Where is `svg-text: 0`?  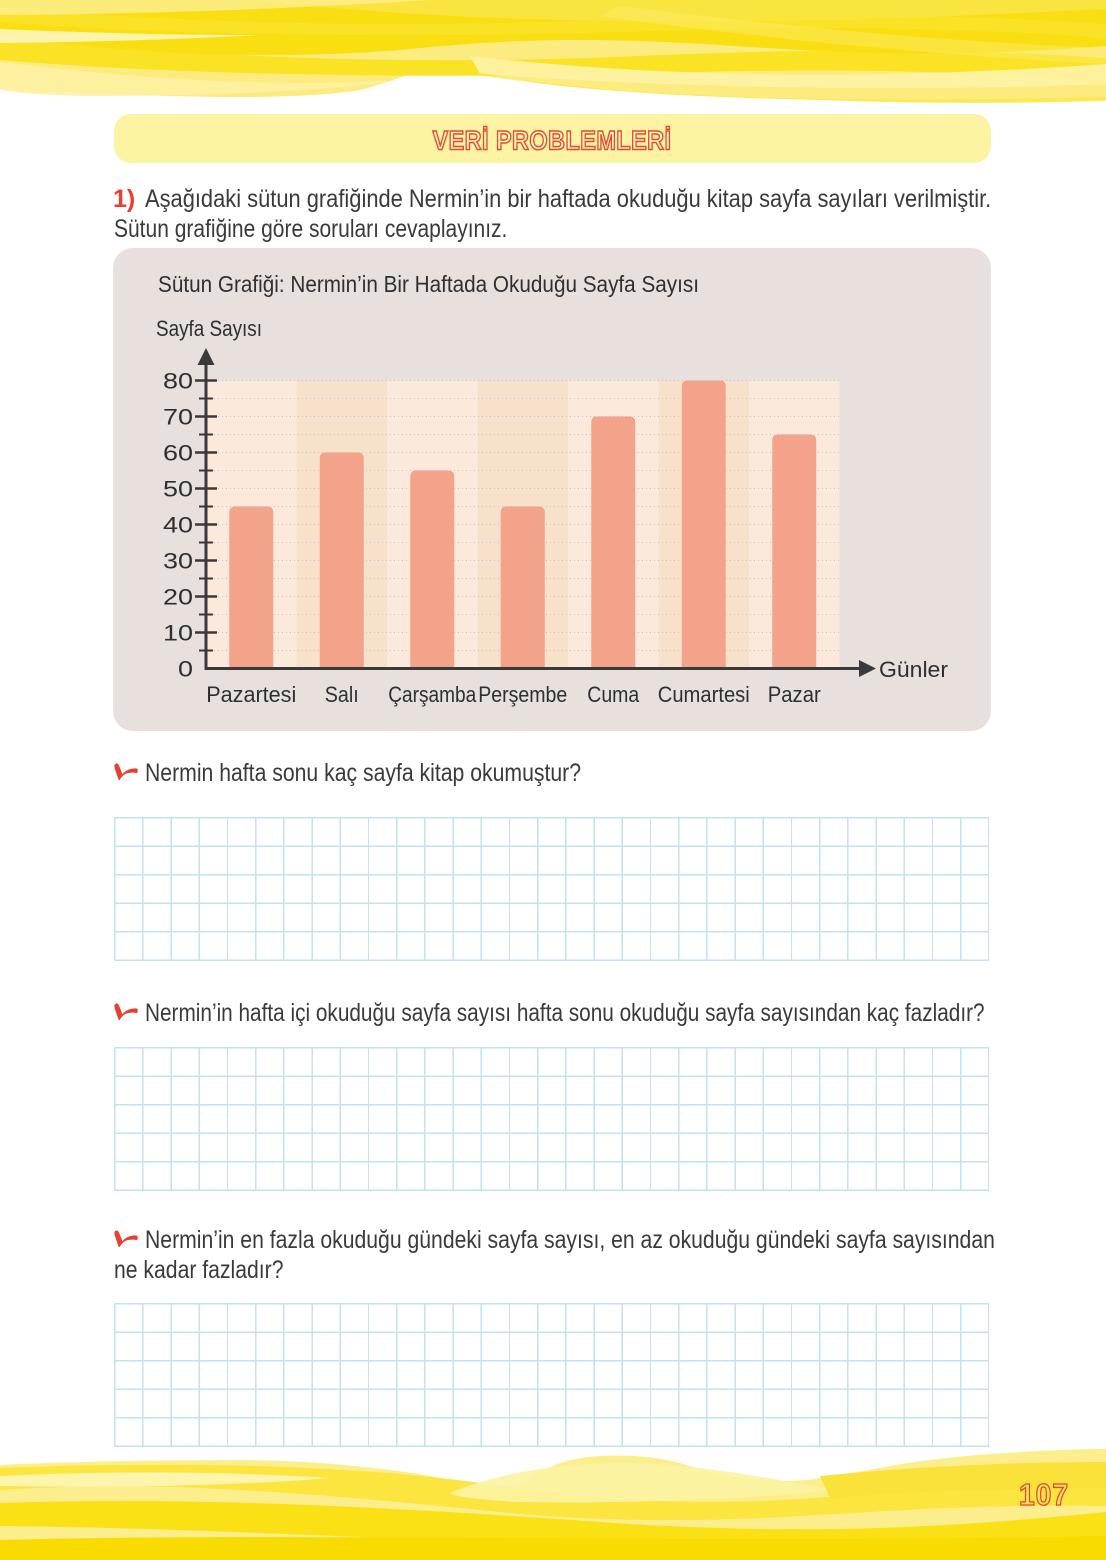
svg-text: 0 is located at coordinates (185, 669).